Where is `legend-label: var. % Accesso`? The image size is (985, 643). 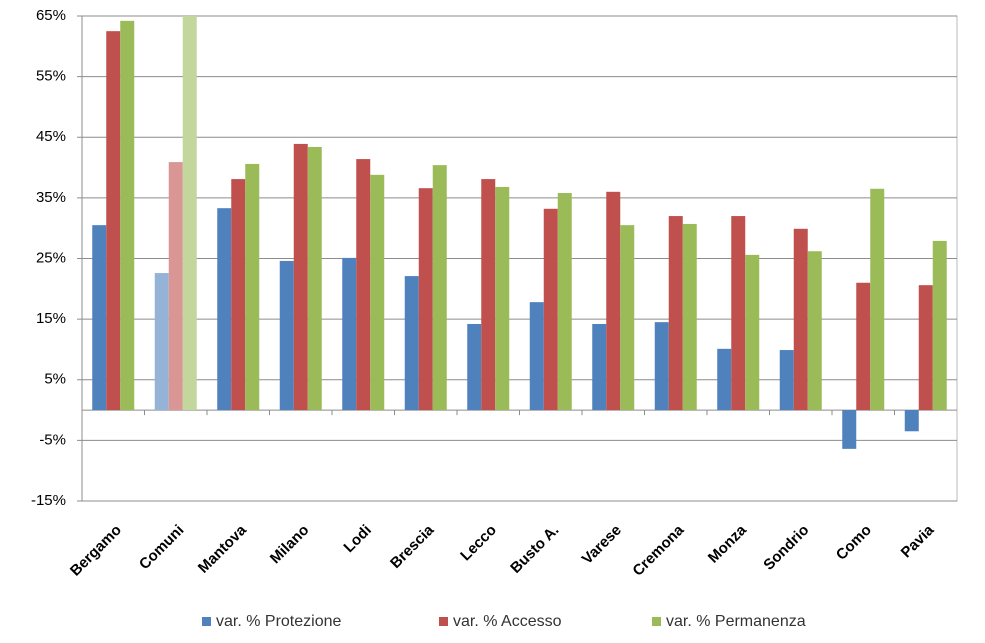
legend-label: var. % Accesso is located at coordinates (507, 621).